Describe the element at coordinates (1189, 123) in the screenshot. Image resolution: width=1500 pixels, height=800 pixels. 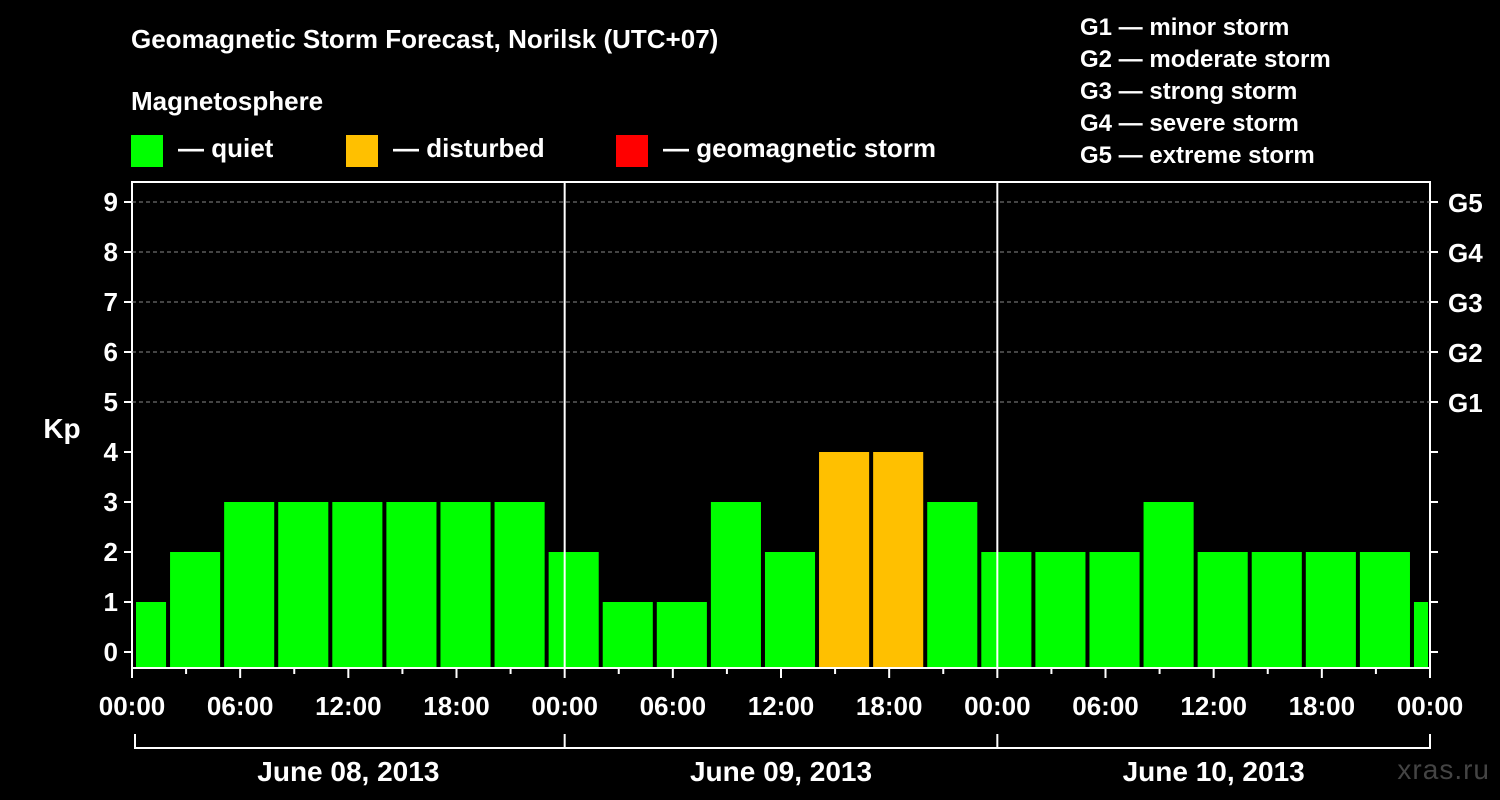
I see `storm-scale-g4: G4 — severe storm` at that location.